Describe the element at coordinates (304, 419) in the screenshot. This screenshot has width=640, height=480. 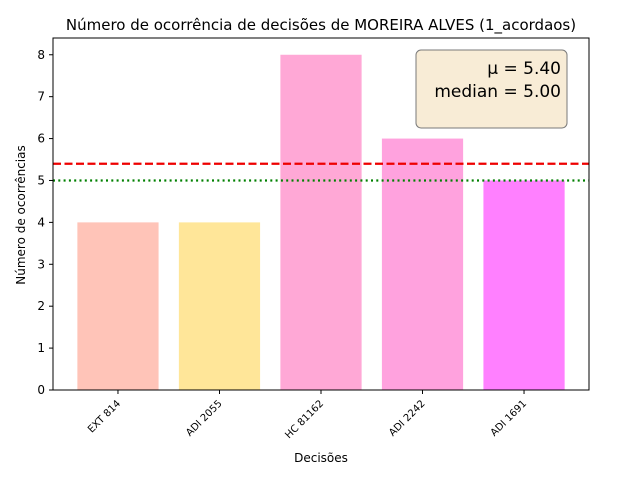
I see `x-tick-label: HC 81162` at that location.